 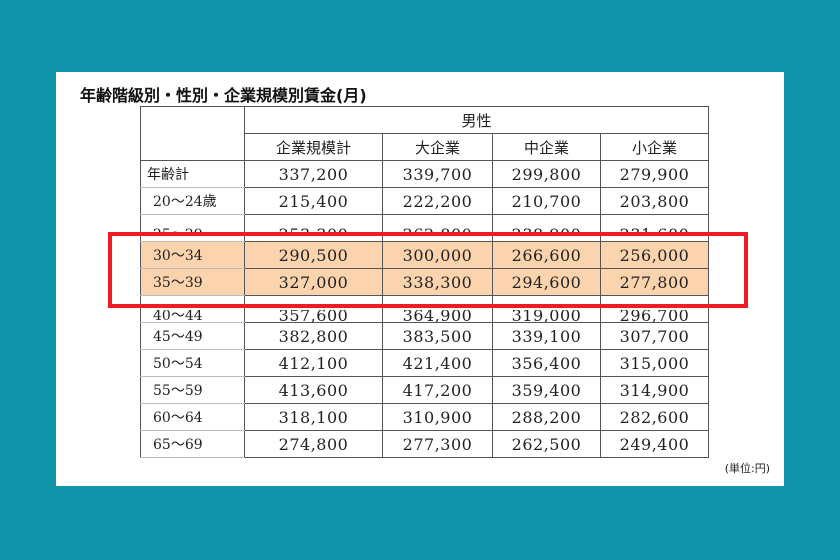 I want to click on wage-cell: 382,800, so click(x=313, y=336).